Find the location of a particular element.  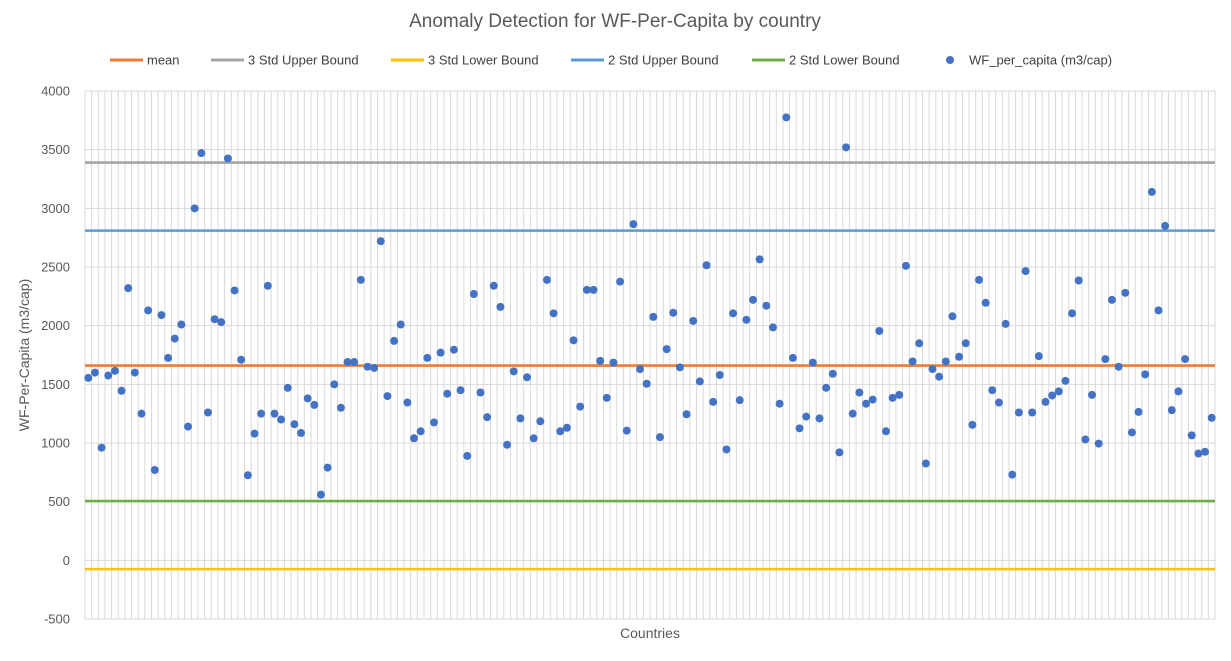

legend-2-std-lower-bound-label: 2 Std Lower Bound is located at coordinates (844, 60).